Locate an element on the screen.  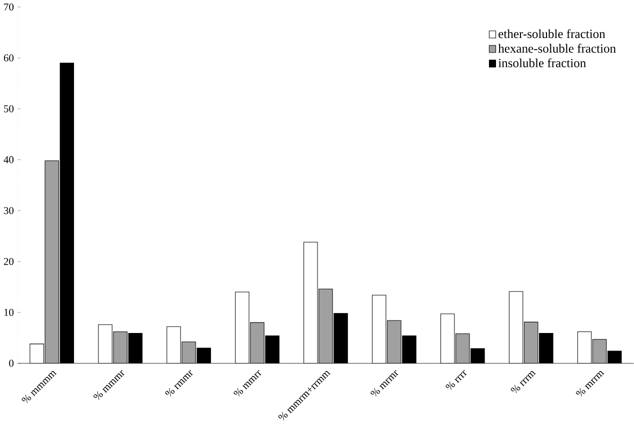
y-tick-label: 70 is located at coordinates (9, 7).